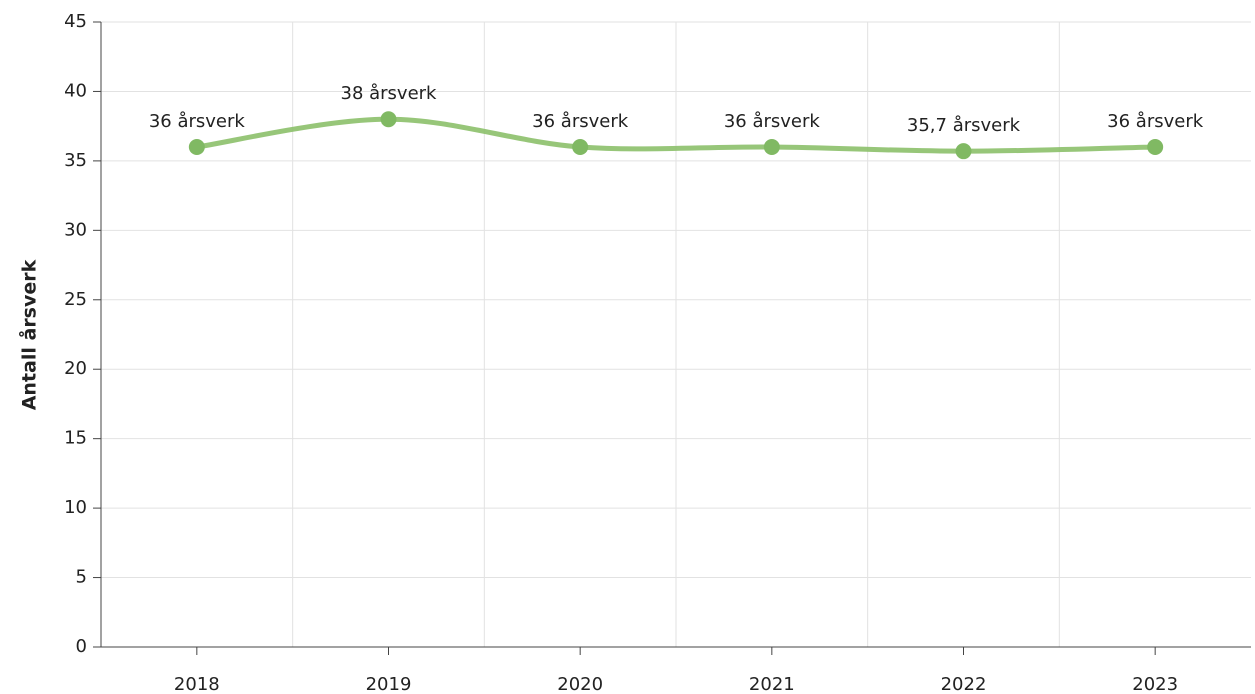 The height and width of the screenshot is (694, 1255). What do you see at coordinates (75, 507) in the screenshot?
I see `y-tick-label: 10` at bounding box center [75, 507].